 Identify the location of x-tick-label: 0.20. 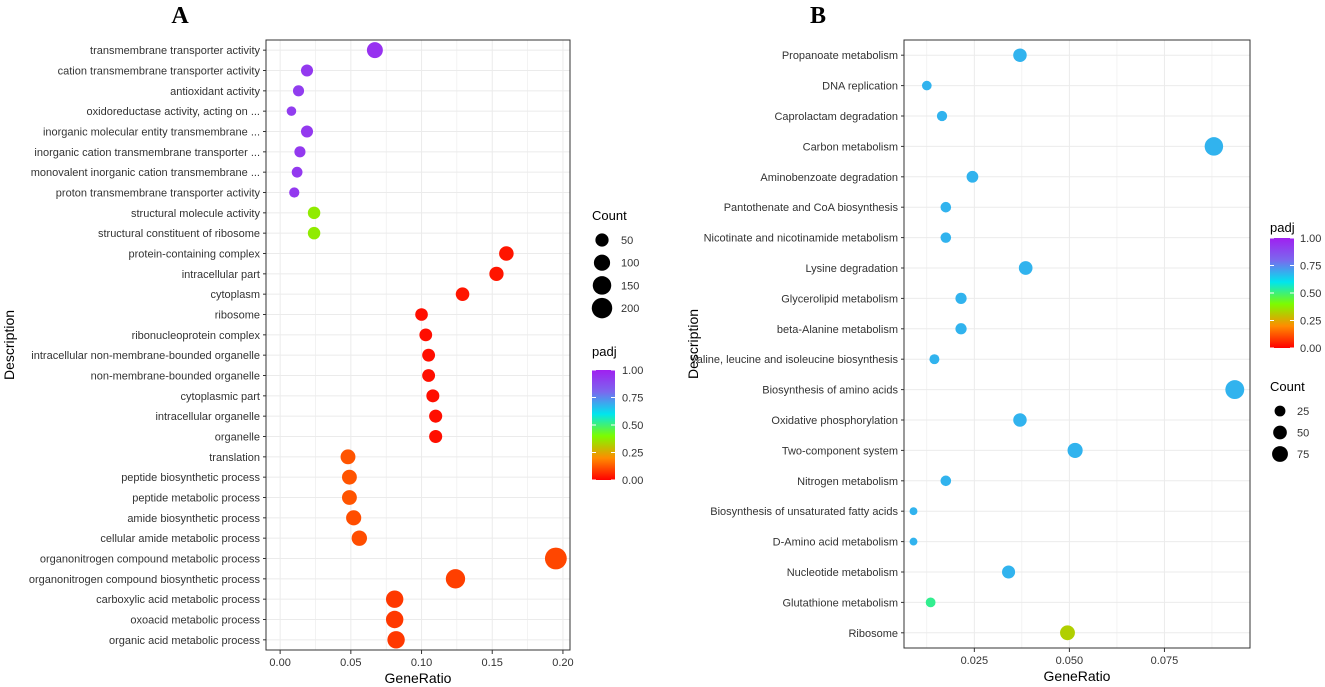
(562, 663).